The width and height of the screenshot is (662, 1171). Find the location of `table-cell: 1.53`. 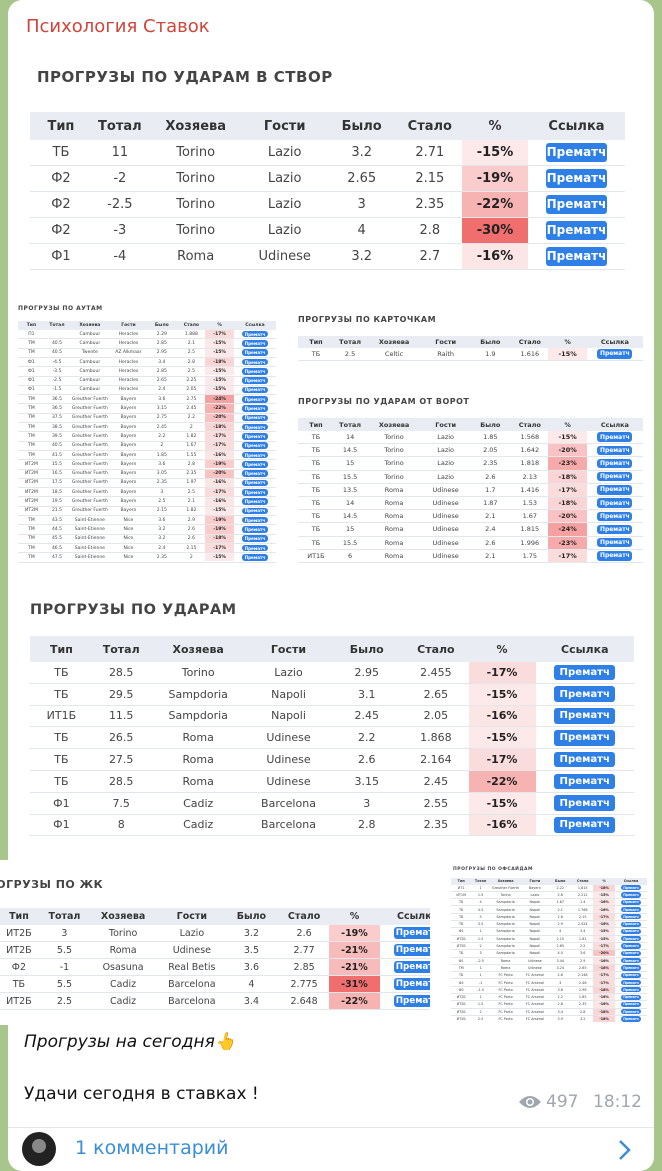

table-cell: 1.53 is located at coordinates (530, 503).